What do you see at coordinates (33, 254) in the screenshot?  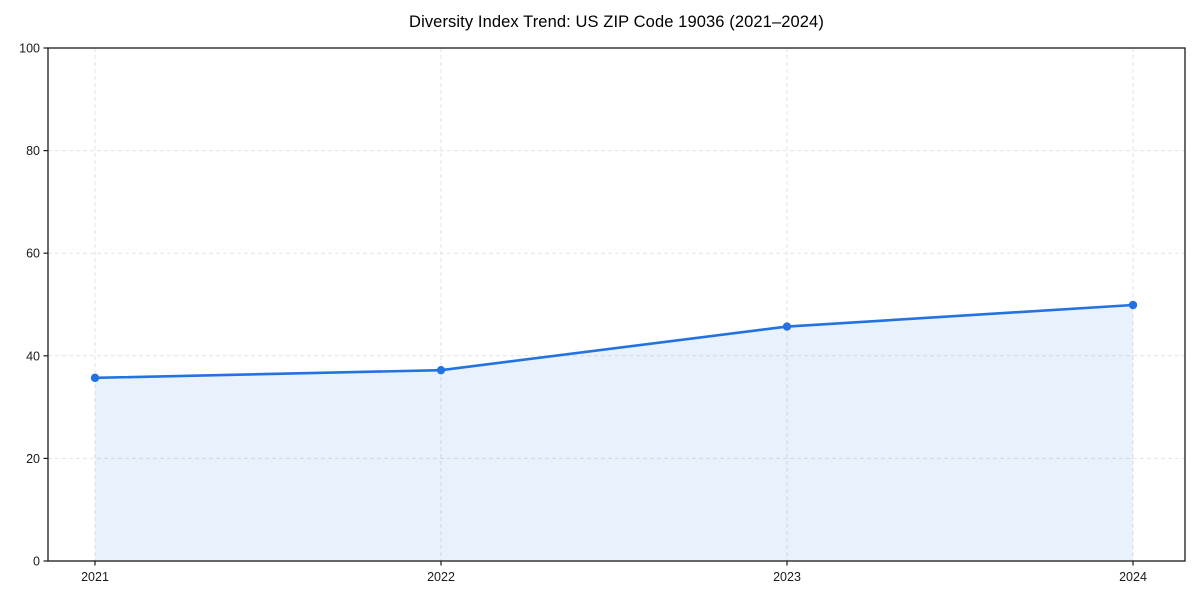 I see `y-tick-label: 60` at bounding box center [33, 254].